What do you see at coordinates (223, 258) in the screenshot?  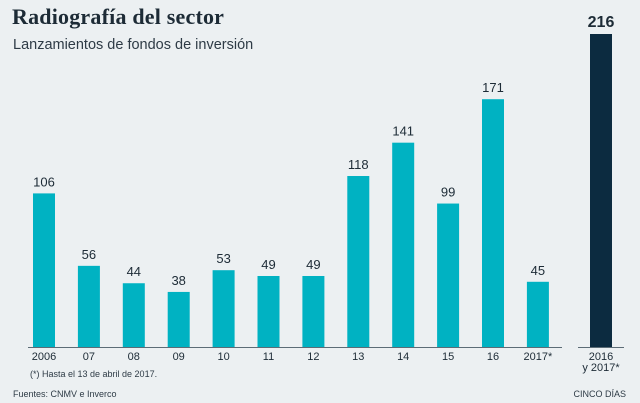 I see `data-label: 53` at bounding box center [223, 258].